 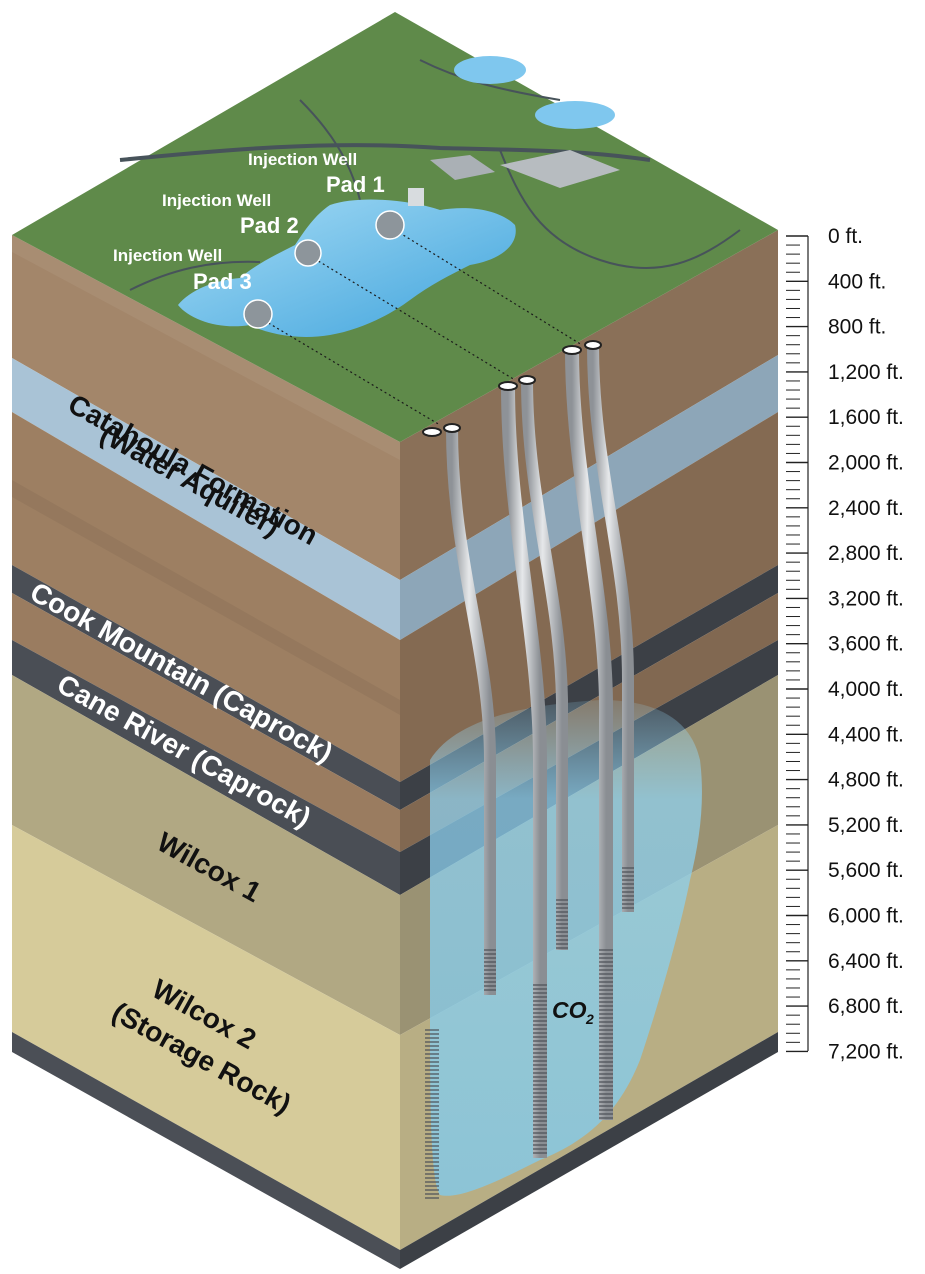 I want to click on depth-label: 7,200 ft., so click(x=866, y=1051).